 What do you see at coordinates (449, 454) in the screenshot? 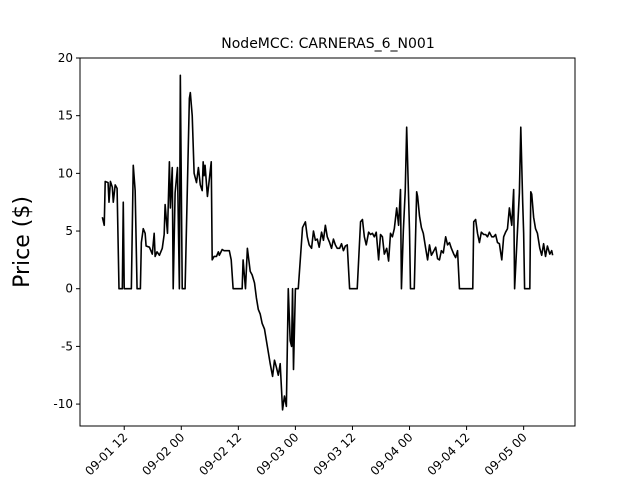
I see `x-tick-label: 09-04 12` at bounding box center [449, 454].